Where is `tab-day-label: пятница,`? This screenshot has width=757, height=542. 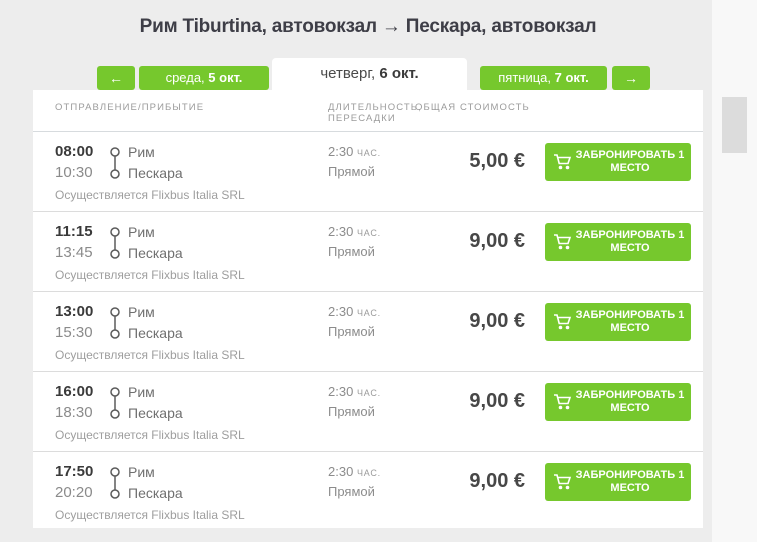
tab-day-label: пятница, is located at coordinates (524, 77).